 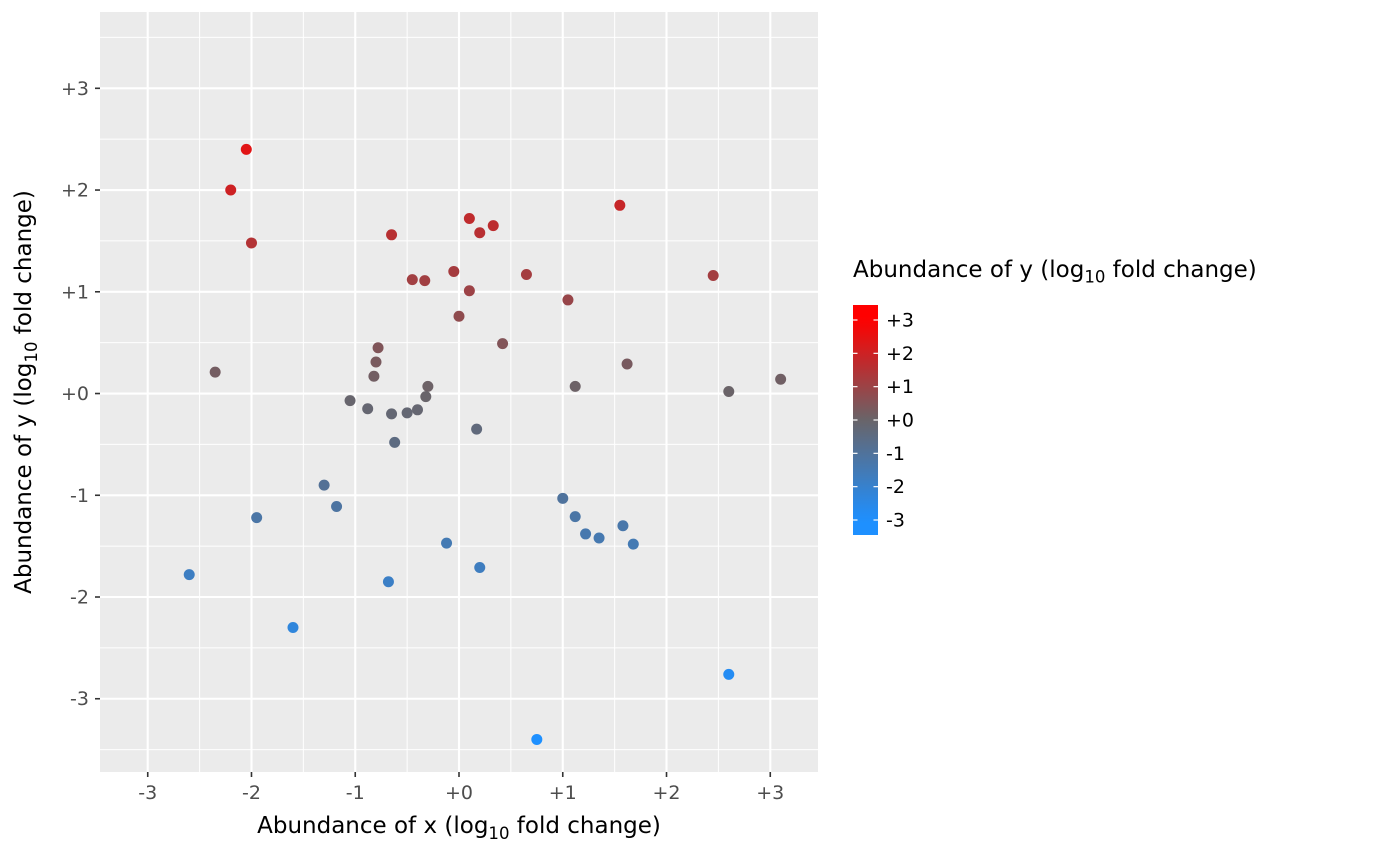 What do you see at coordinates (147, 793) in the screenshot?
I see `x-tick-label: -3` at bounding box center [147, 793].